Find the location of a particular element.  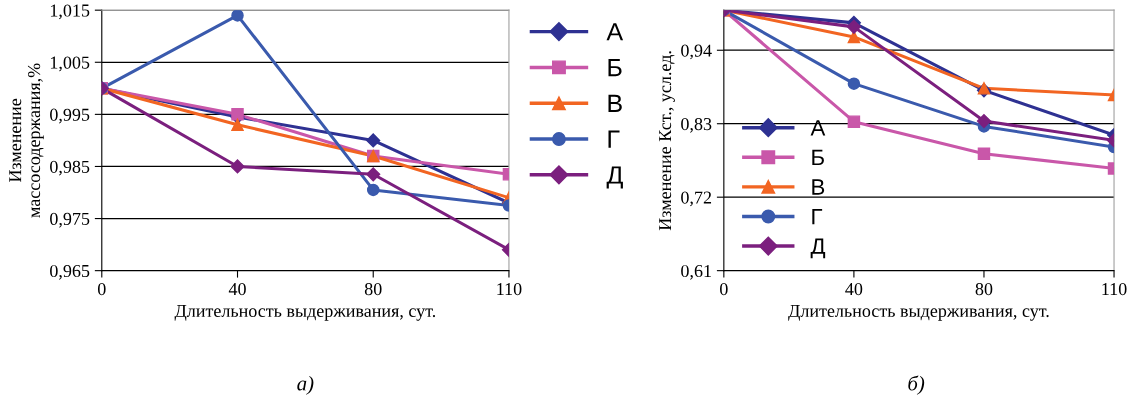

y-tick-label: 0,72 is located at coordinates (696, 199).